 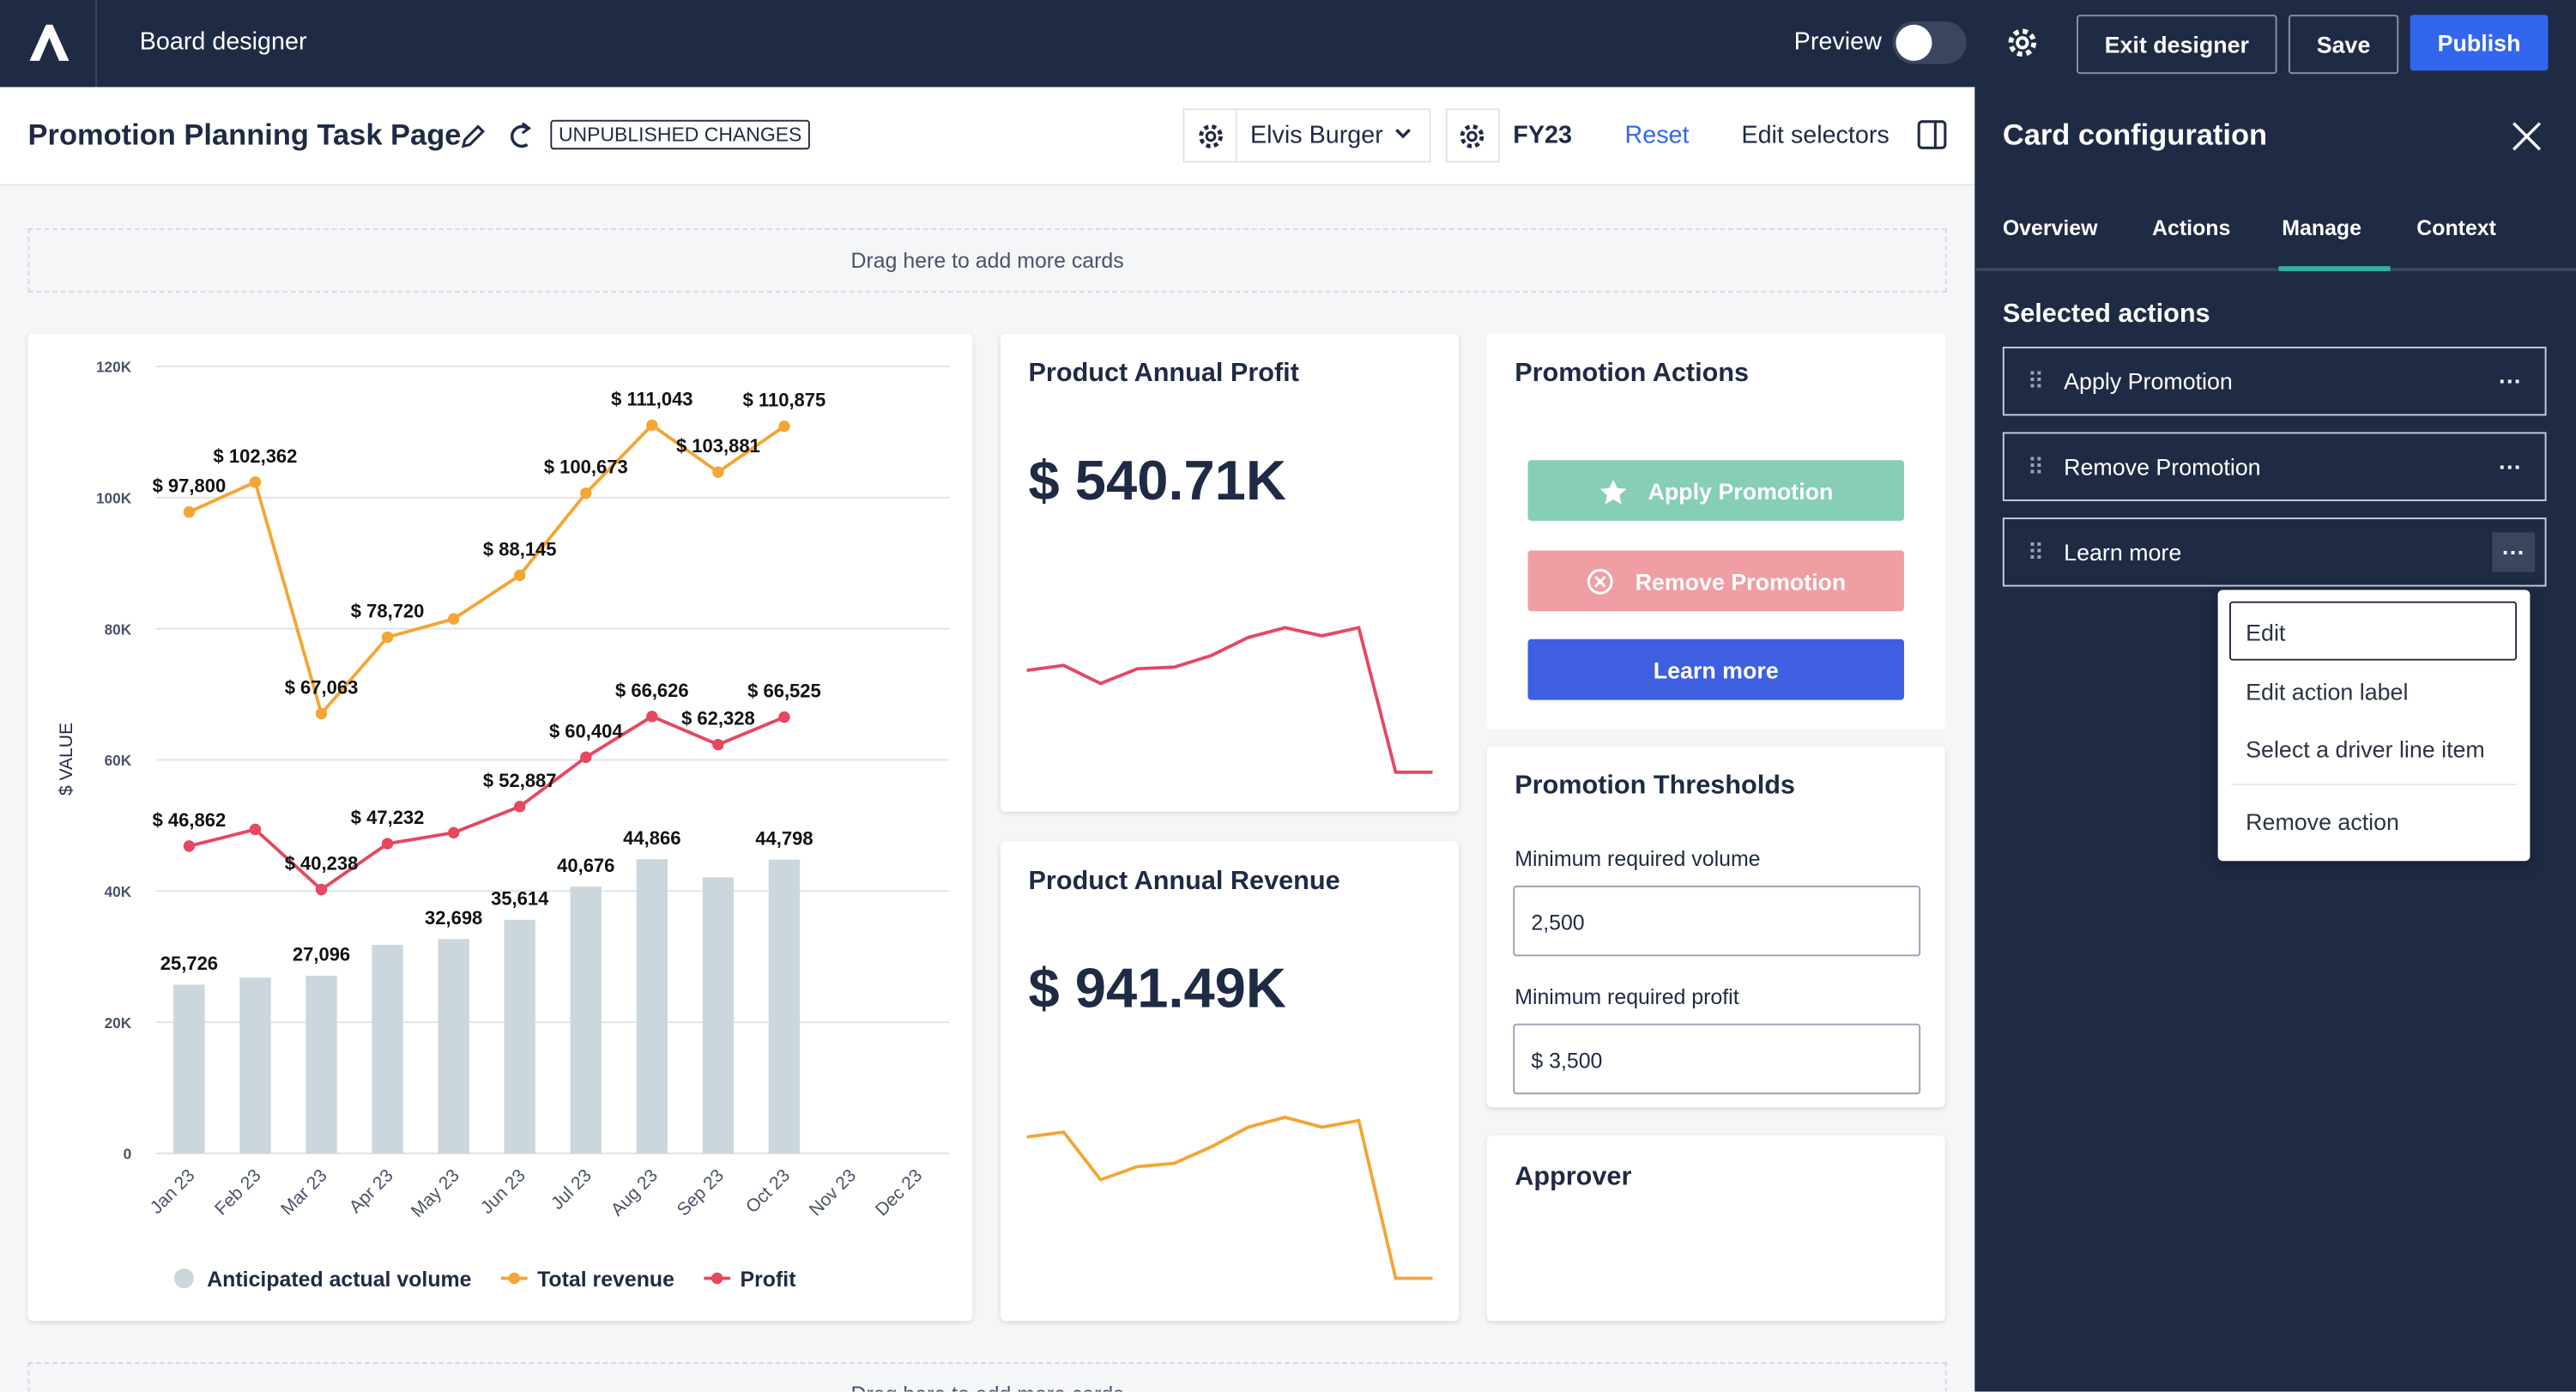 I want to click on year-selector, so click(x=1472, y=135).